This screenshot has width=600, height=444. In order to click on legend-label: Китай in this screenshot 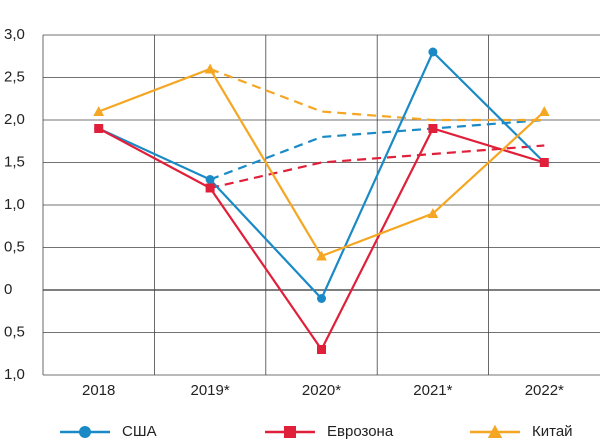, I will do `click(552, 431)`.